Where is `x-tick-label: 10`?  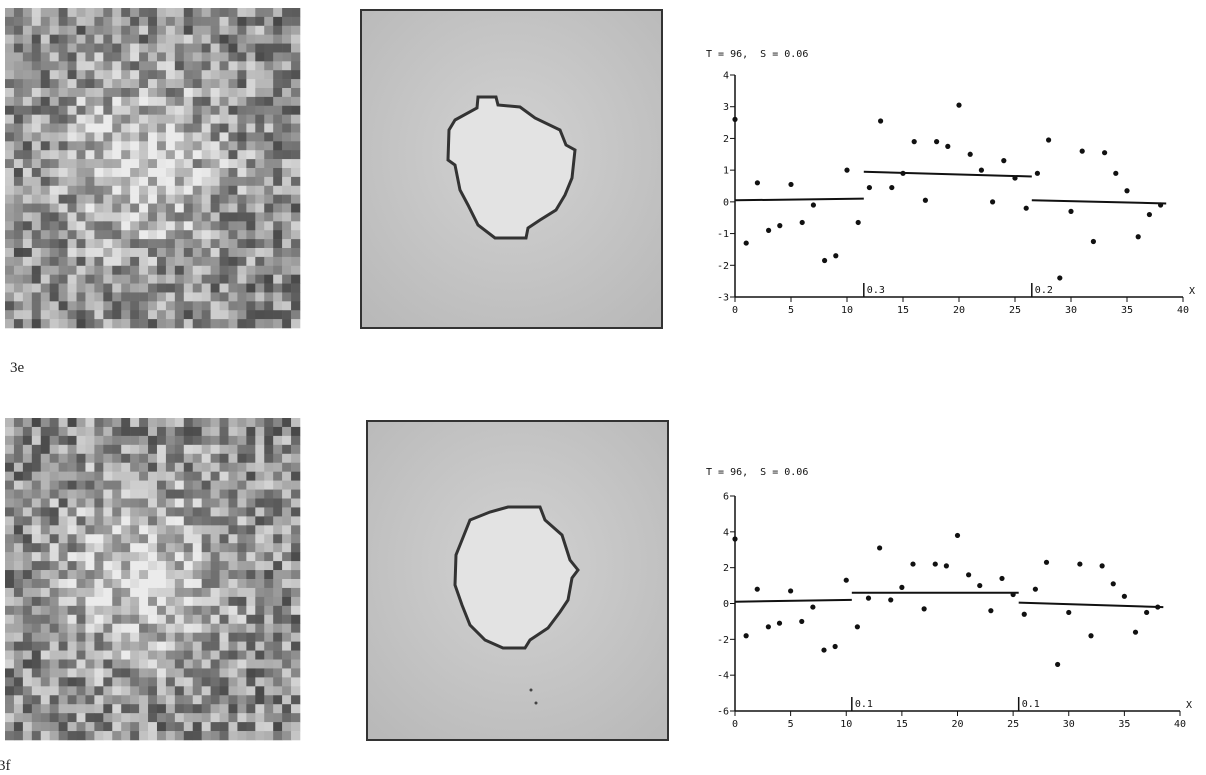
x-tick-label: 10 is located at coordinates (847, 310).